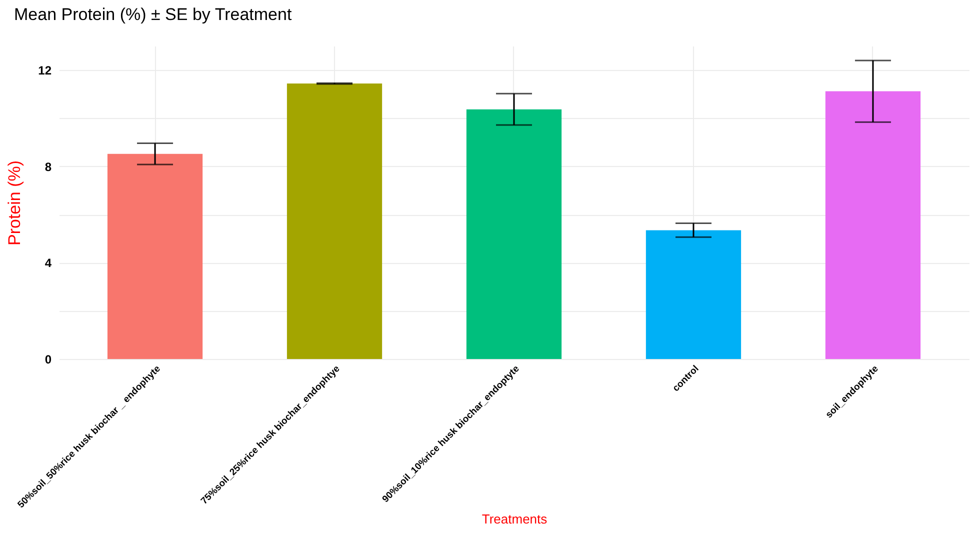  Describe the element at coordinates (48, 263) in the screenshot. I see `y-tick-label: 4` at that location.